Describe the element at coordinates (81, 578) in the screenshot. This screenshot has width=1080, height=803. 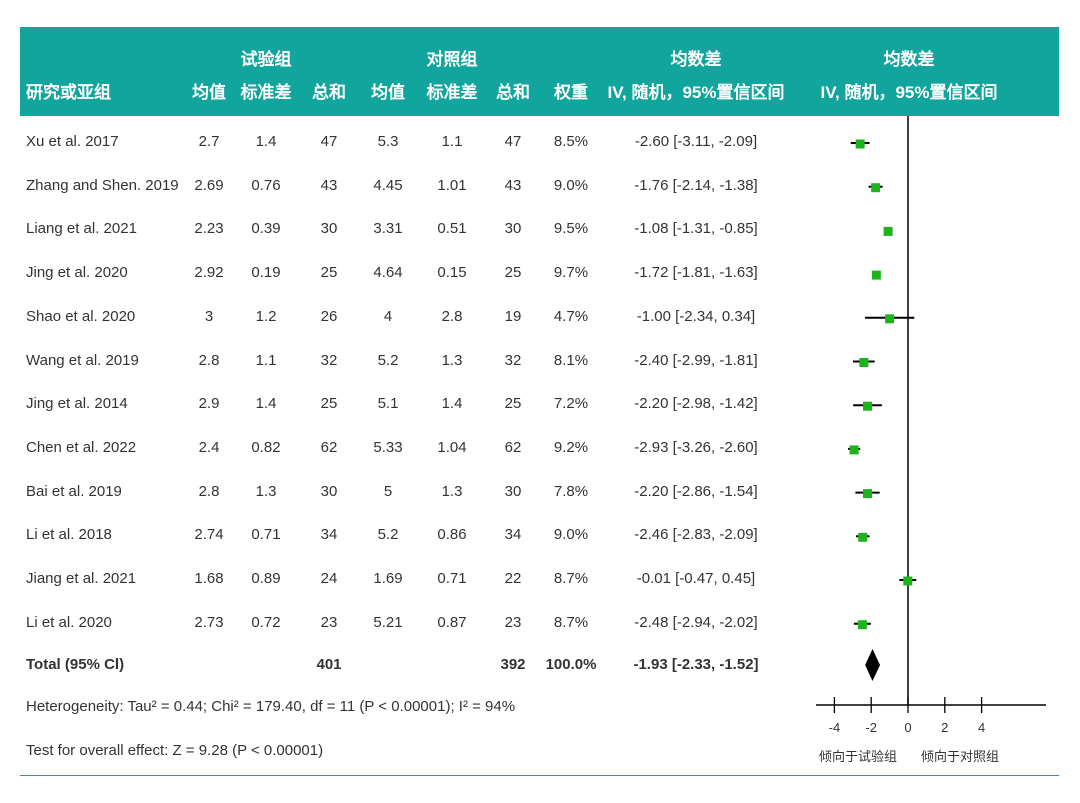
I see `row-11-study: Jiang et al. 2021` at that location.